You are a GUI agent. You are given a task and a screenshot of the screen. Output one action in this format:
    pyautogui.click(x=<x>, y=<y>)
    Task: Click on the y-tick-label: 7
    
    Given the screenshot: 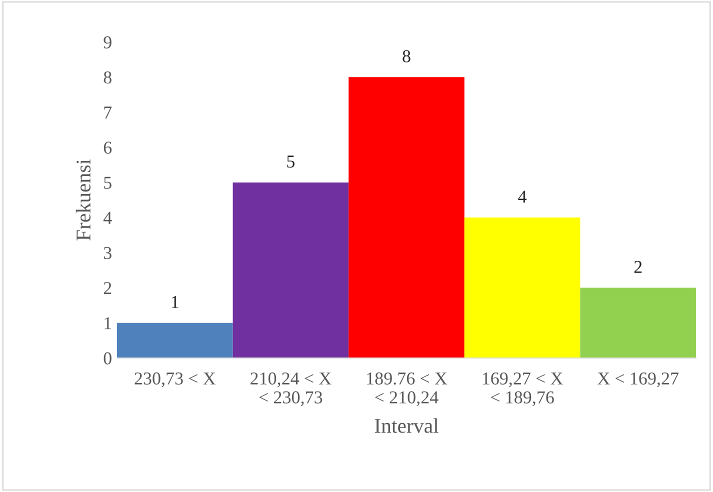 What is the action you would take?
    pyautogui.click(x=108, y=112)
    